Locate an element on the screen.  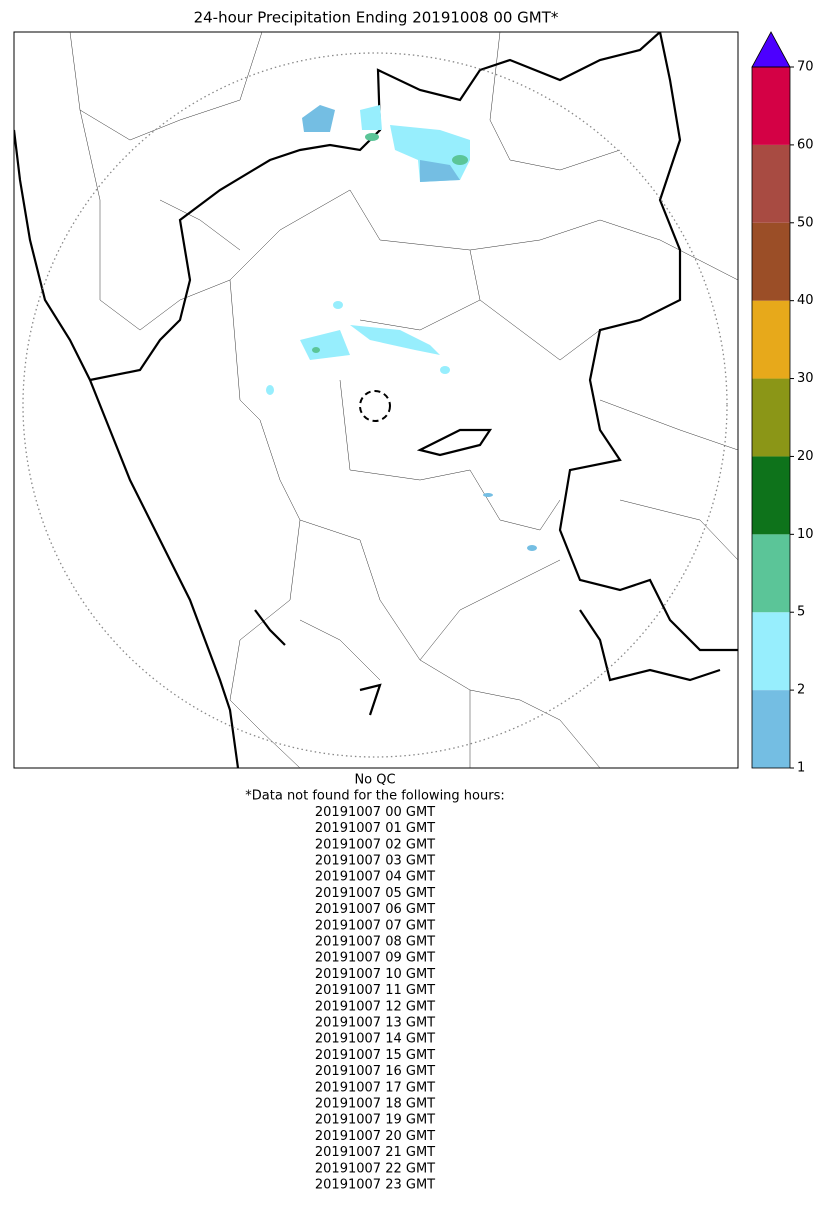
footnote-line: 20191007 10 GMT is located at coordinates (375, 974).